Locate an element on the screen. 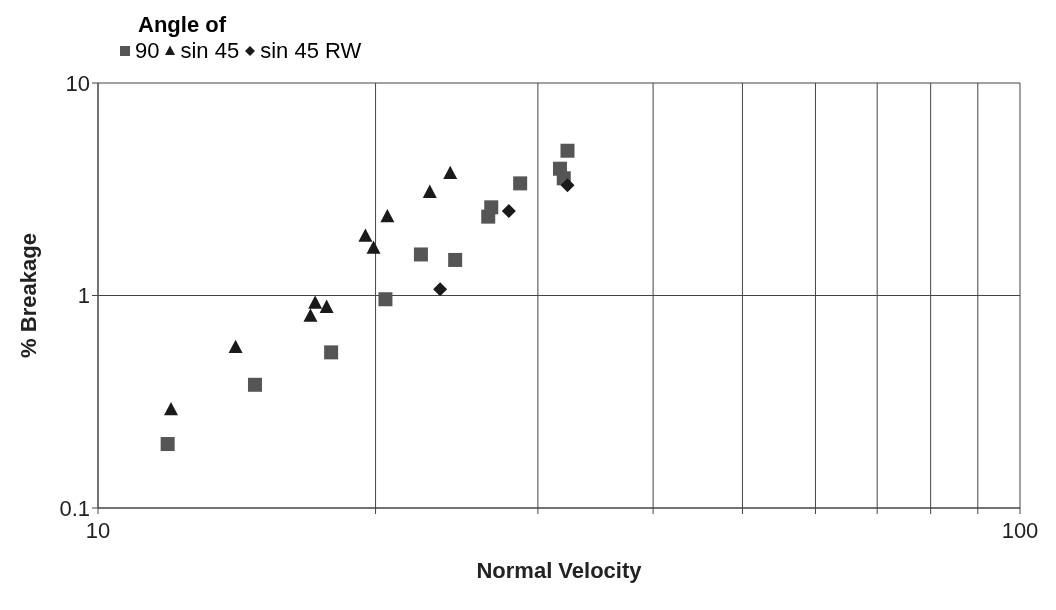 This screenshot has width=1056, height=610. y-tick-label: 10 is located at coordinates (77, 83).